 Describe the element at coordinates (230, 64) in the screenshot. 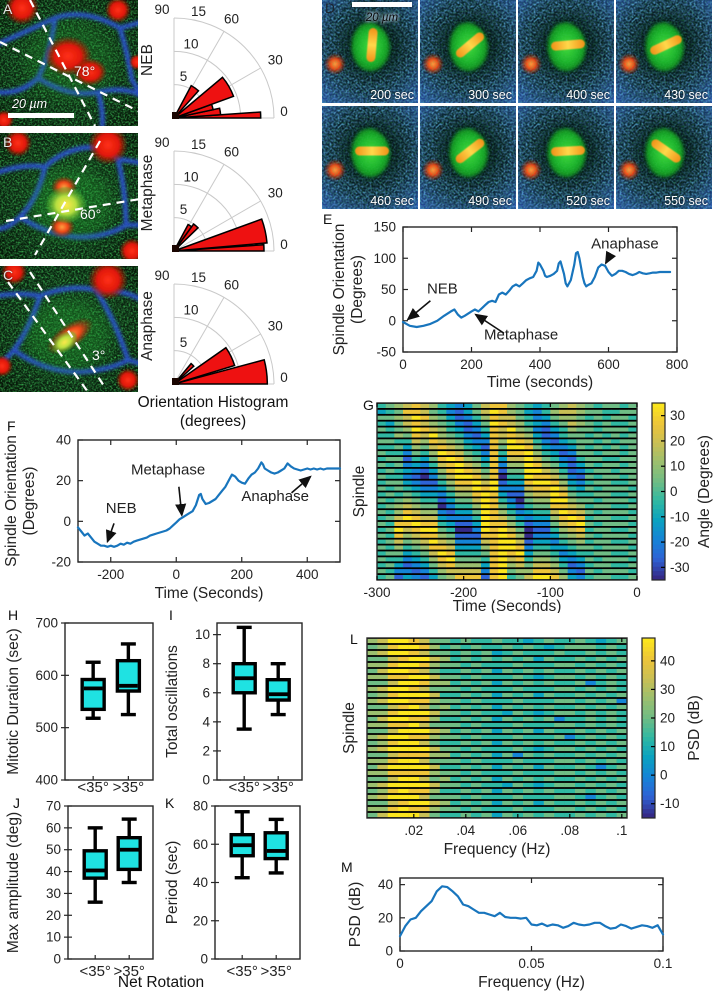

I see `rose-neb-chart: 5 10 15 90 60 30 0 NEB` at that location.